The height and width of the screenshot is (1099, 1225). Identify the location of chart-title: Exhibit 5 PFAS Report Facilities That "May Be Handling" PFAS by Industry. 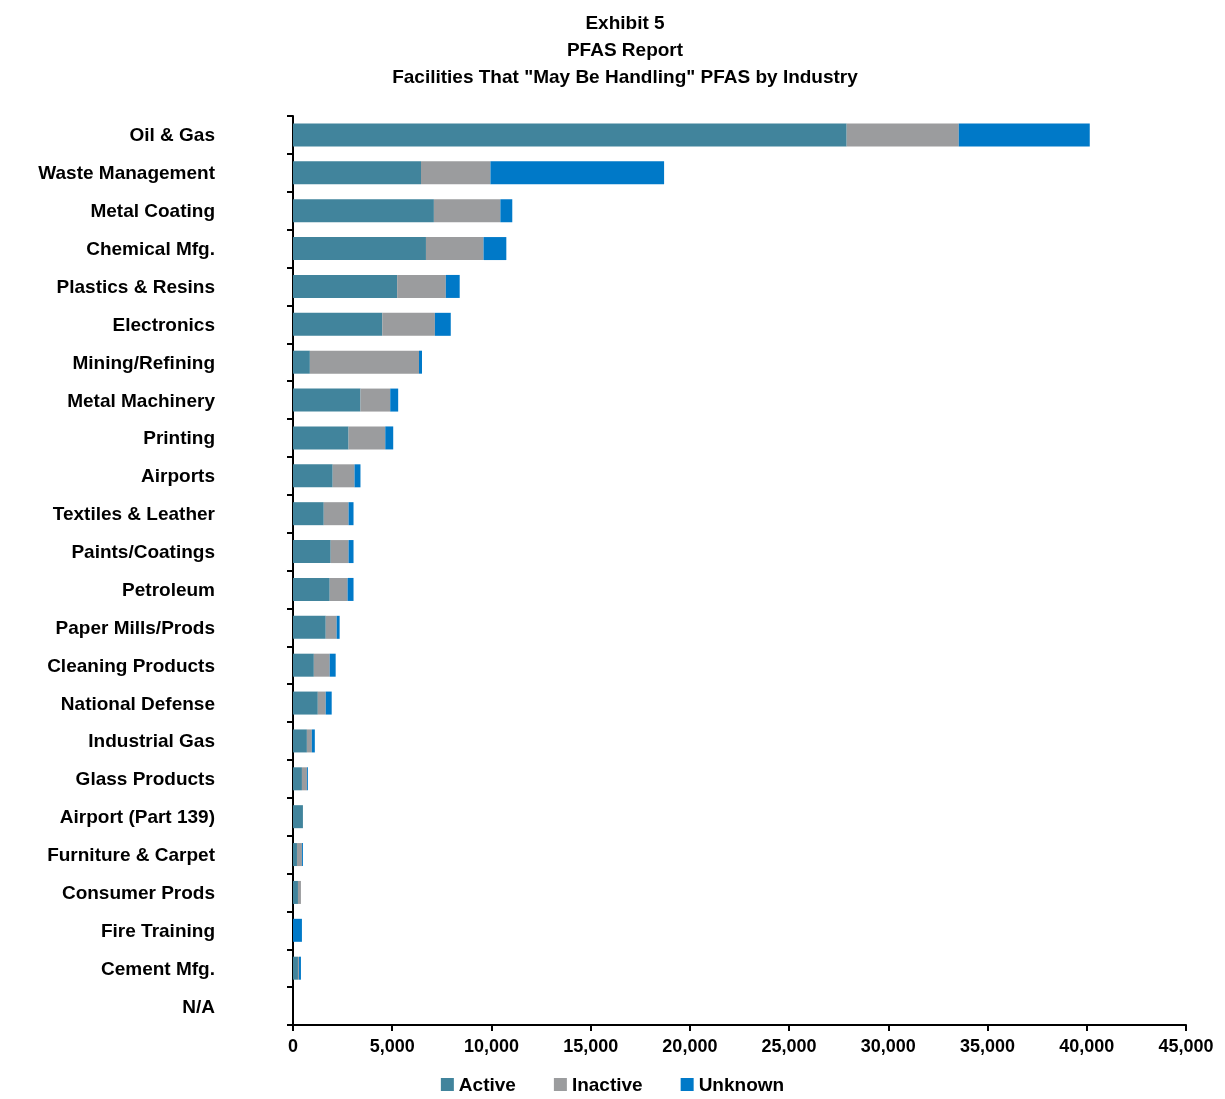
(625, 49).